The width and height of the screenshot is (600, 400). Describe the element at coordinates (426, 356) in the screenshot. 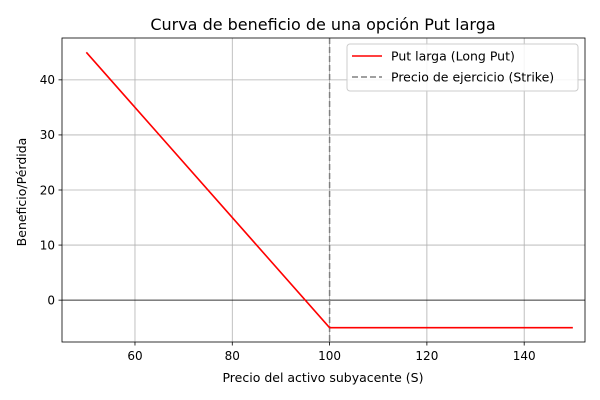

I see `x-tick-label: 120` at that location.